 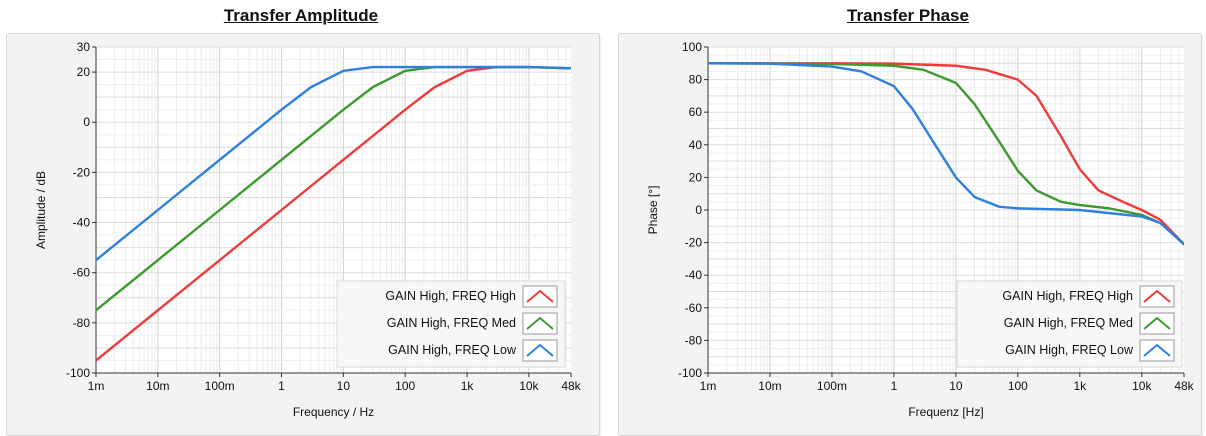 What do you see at coordinates (220, 386) in the screenshot?
I see `amplitude-x-tick-label: 100m` at bounding box center [220, 386].